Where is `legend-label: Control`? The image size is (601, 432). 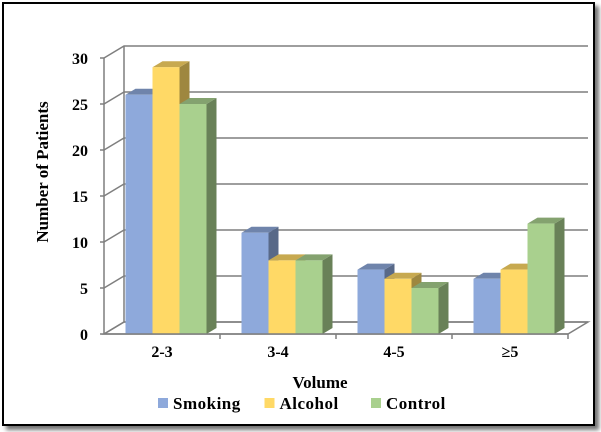
legend-label: Control is located at coordinates (416, 403).